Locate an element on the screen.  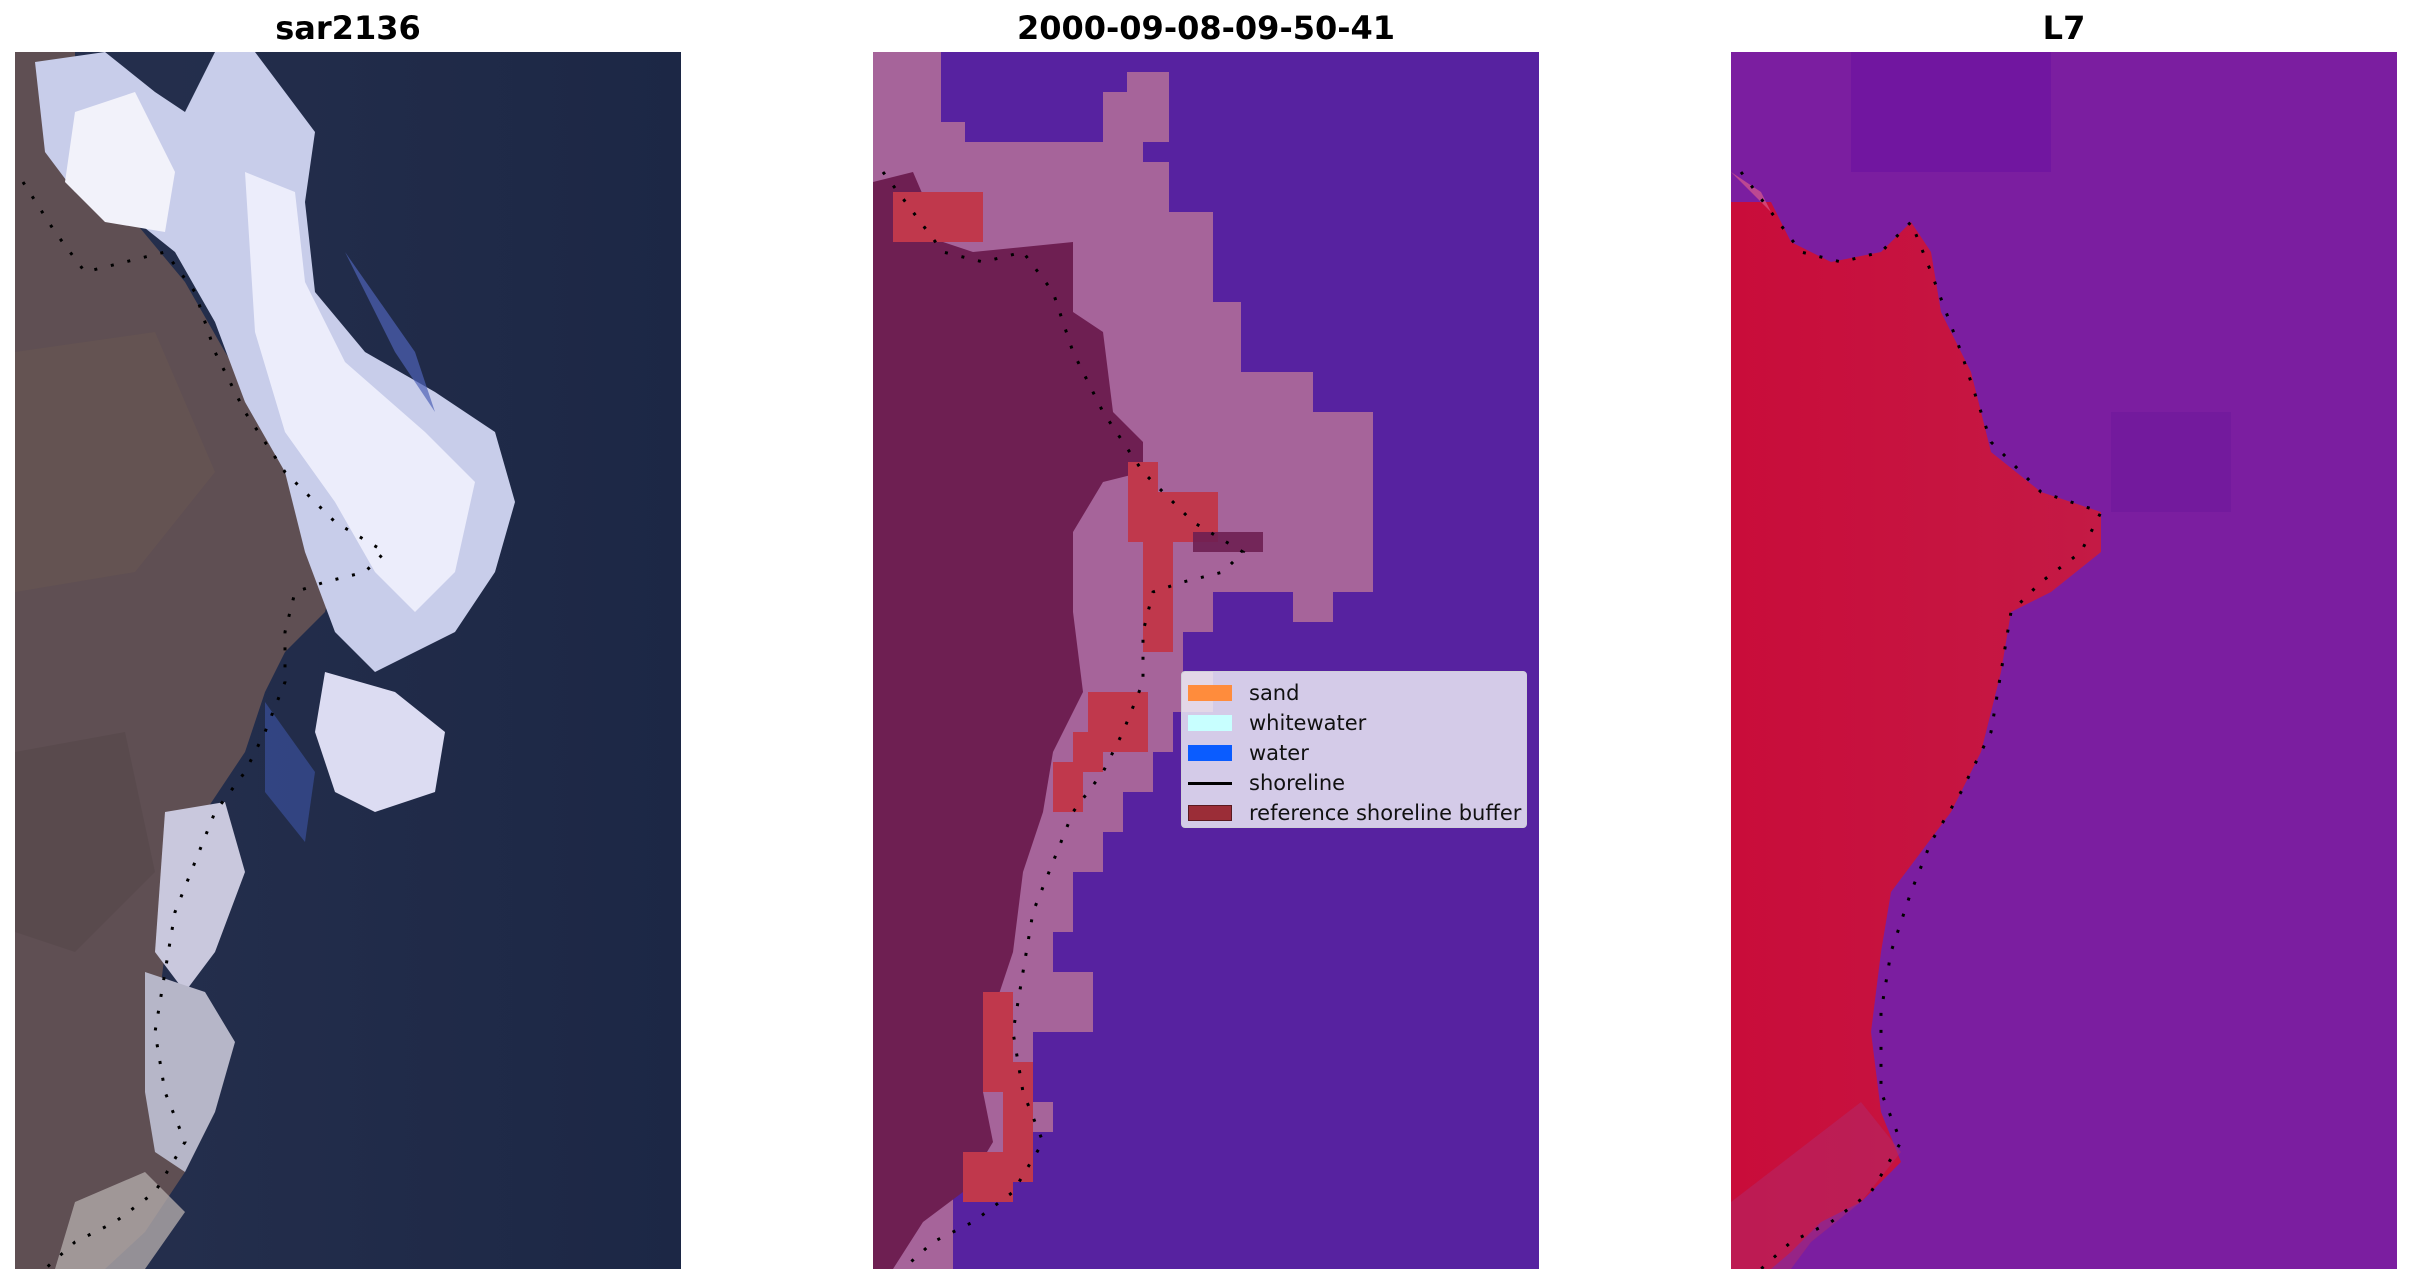
legend-item-sand: sand is located at coordinates (1357, 693).